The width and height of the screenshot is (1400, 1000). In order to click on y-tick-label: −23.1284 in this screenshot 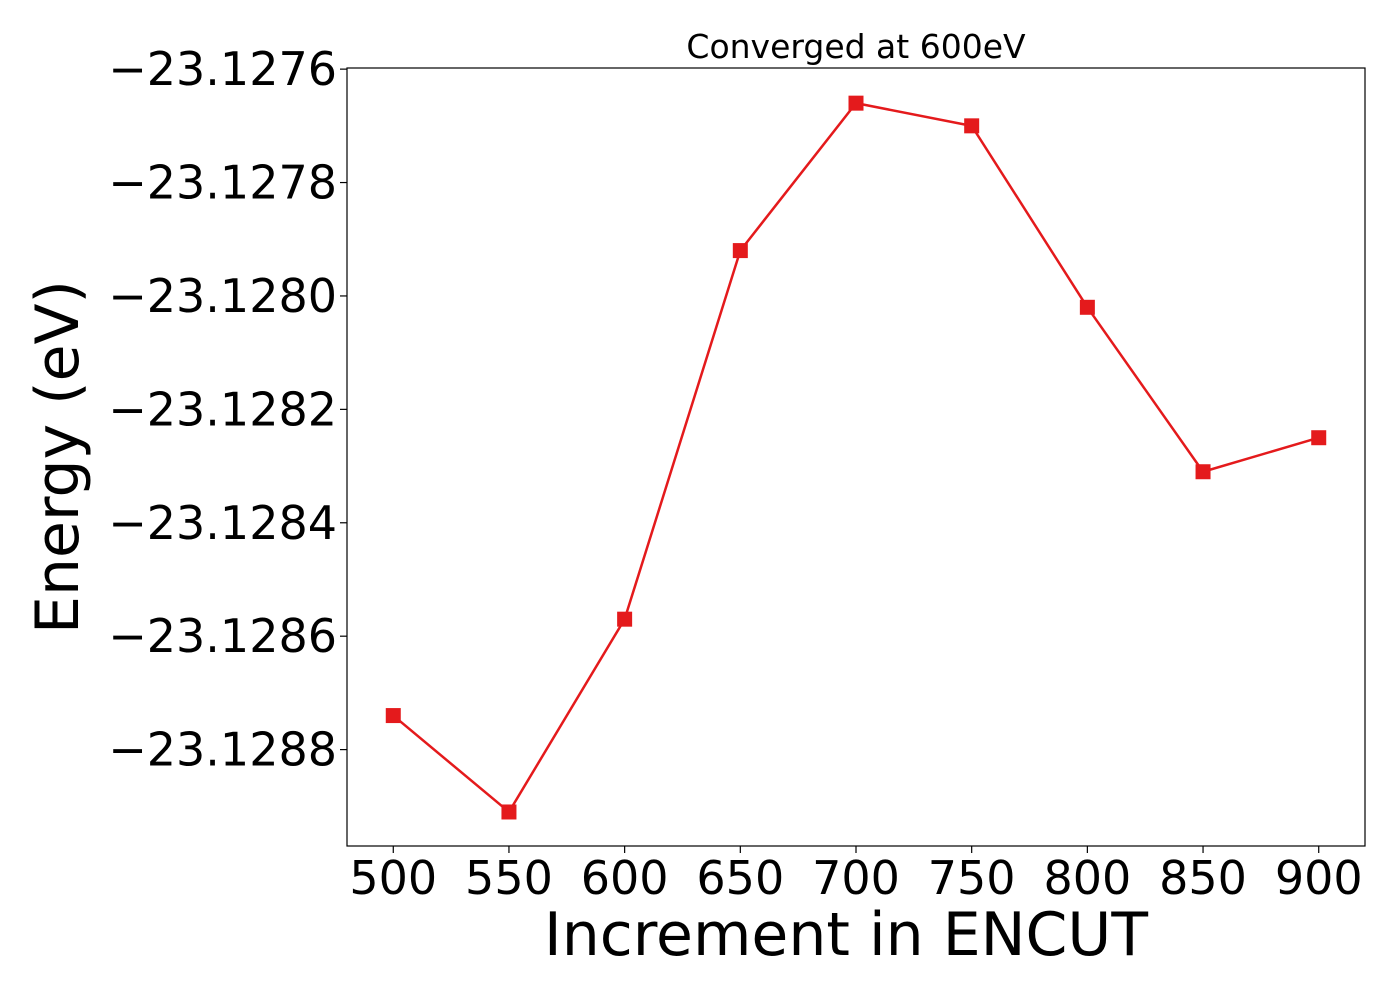, I will do `click(222, 523)`.